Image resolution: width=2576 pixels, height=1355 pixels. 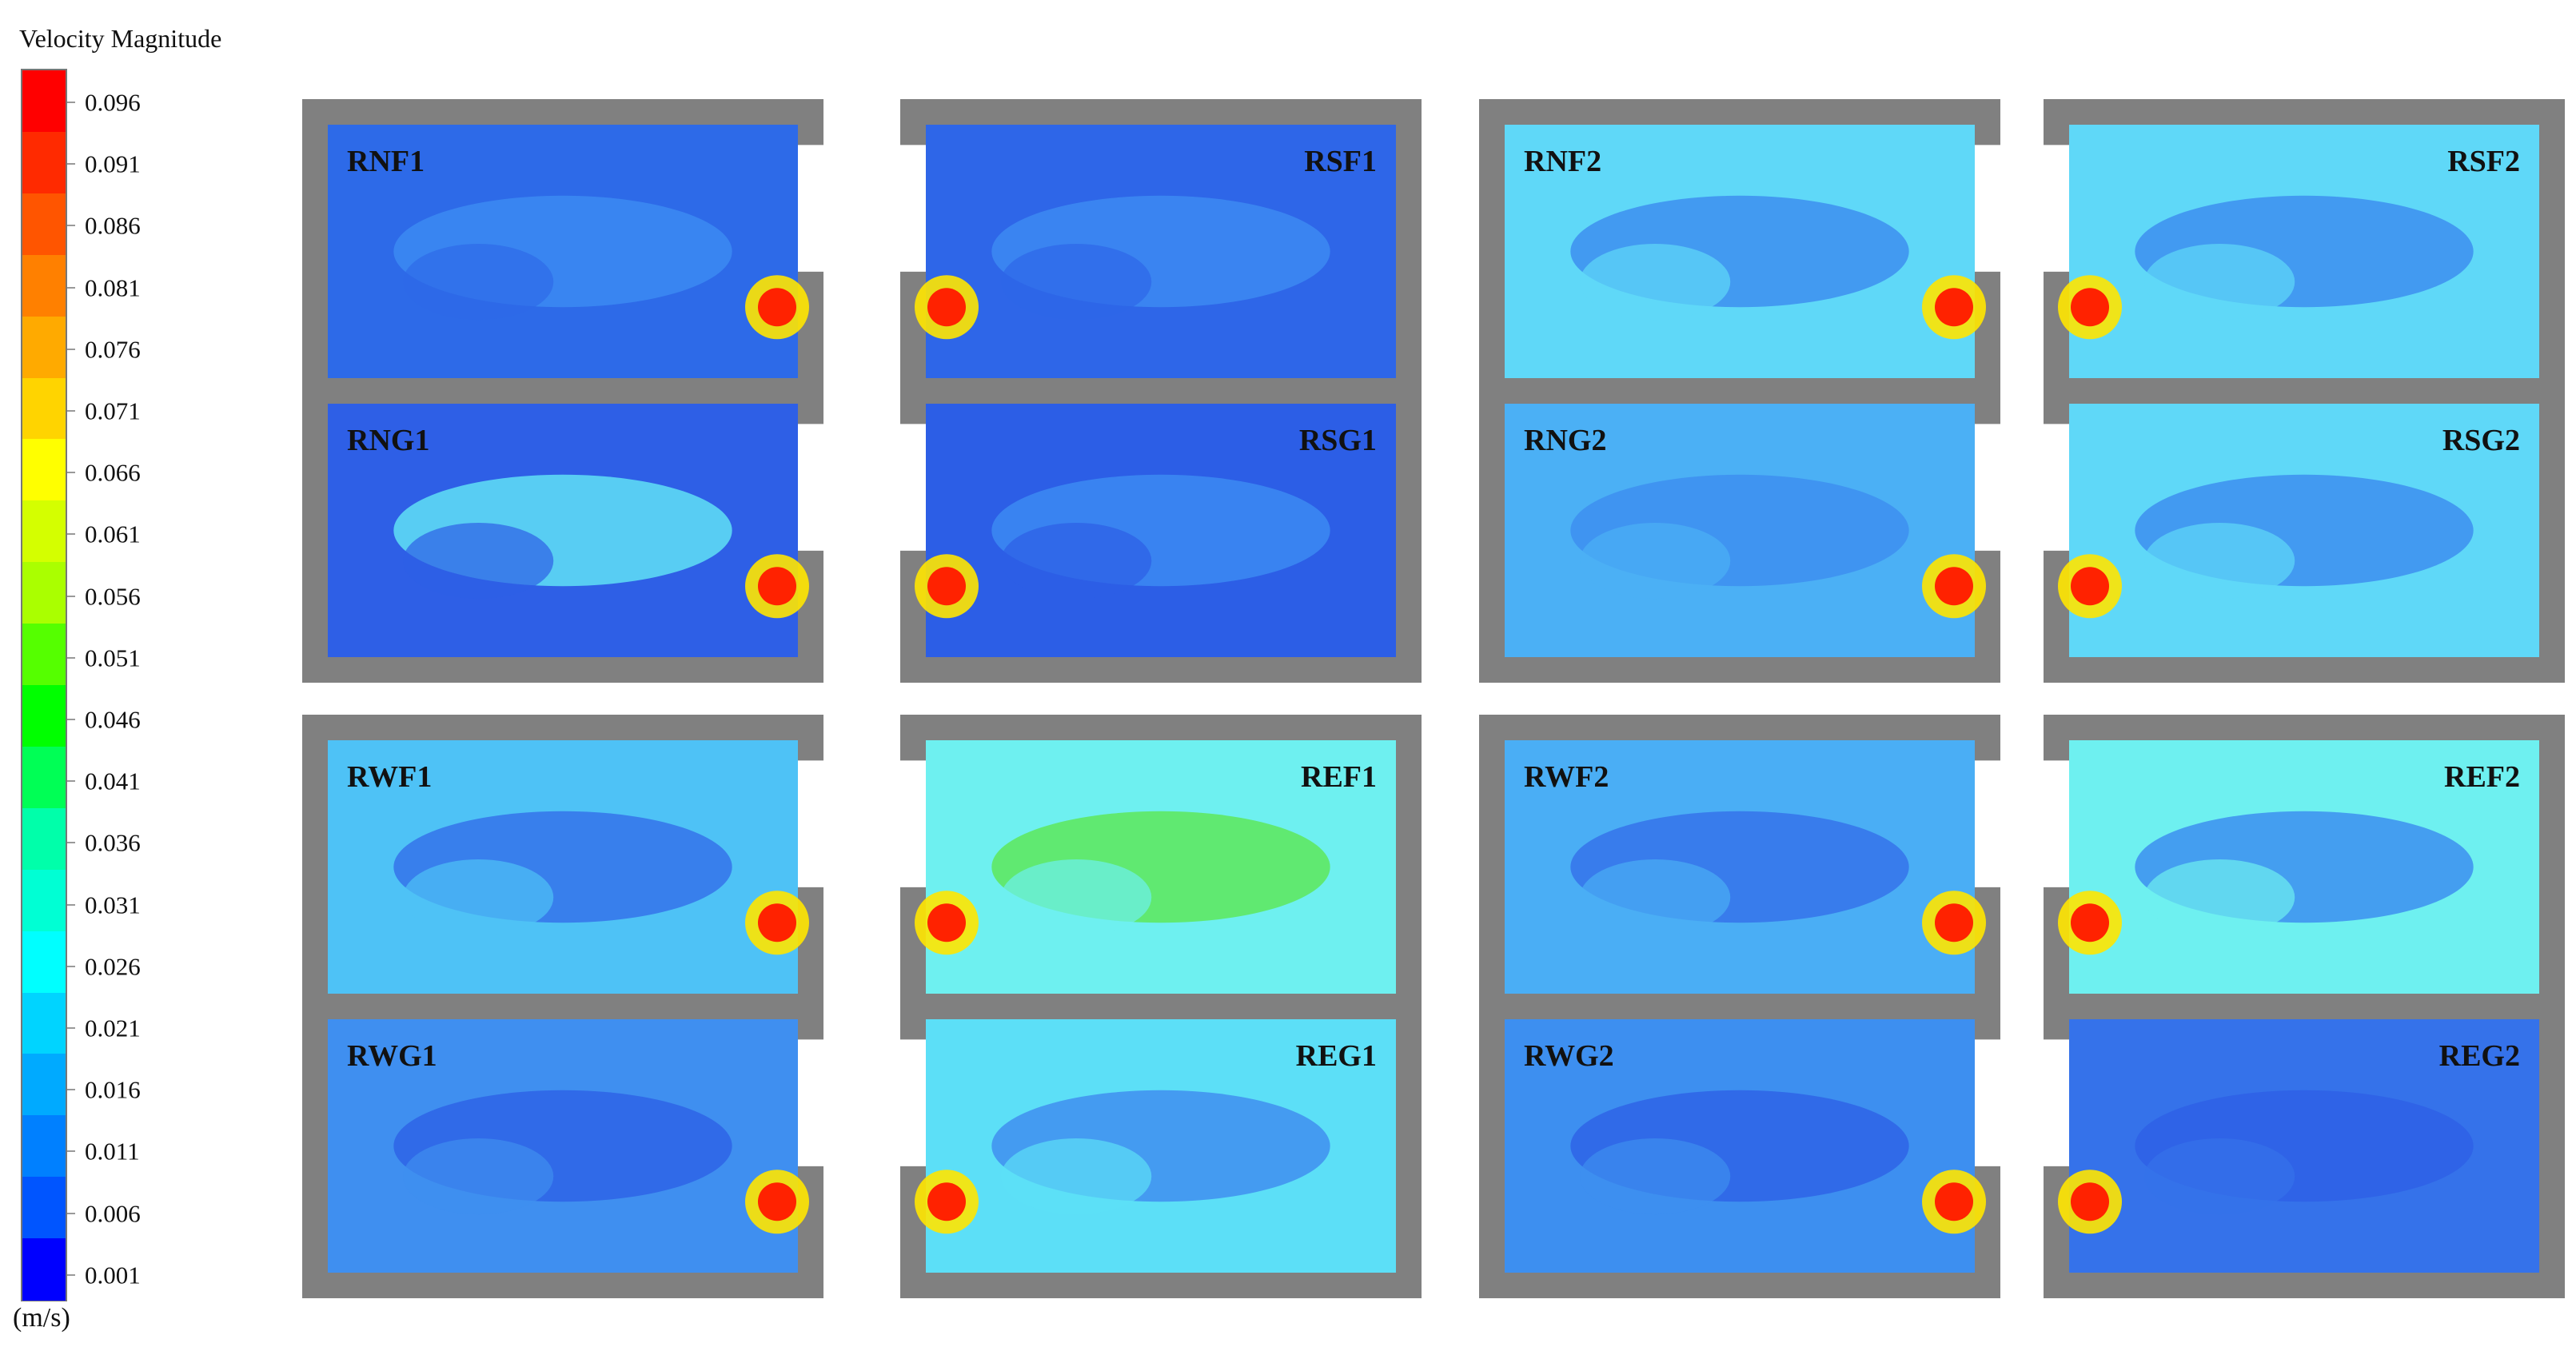 I want to click on room-label: RWG1, so click(x=392, y=1056).